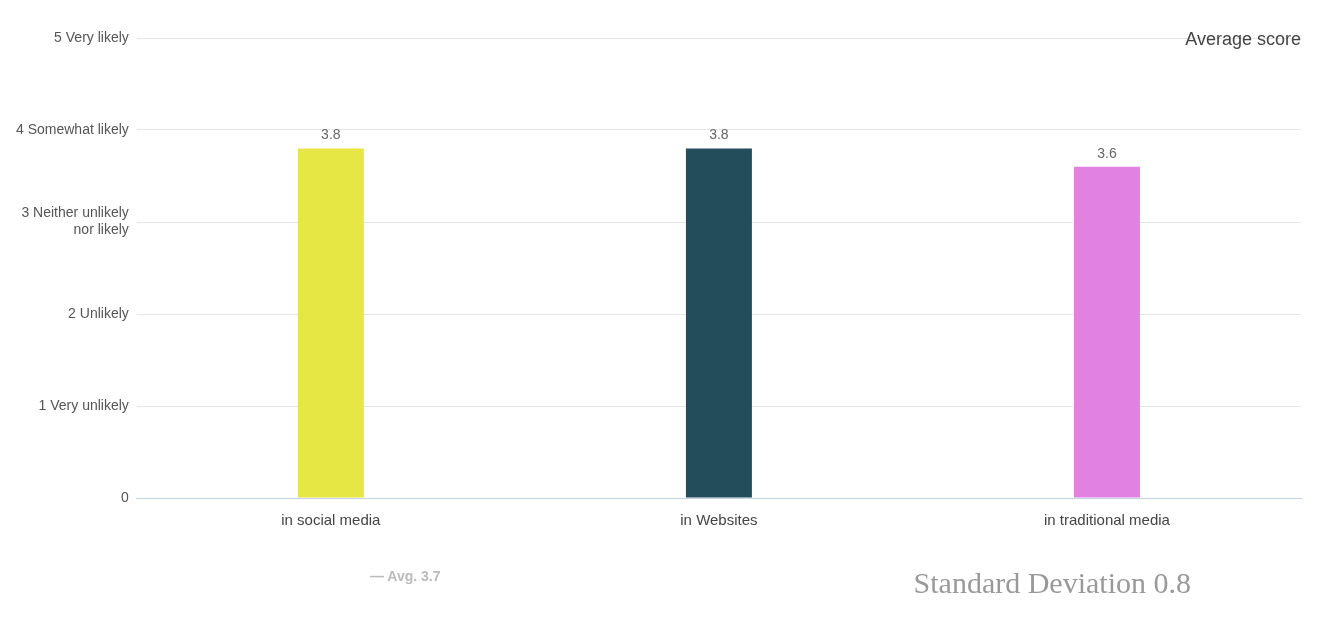 The width and height of the screenshot is (1317, 629). What do you see at coordinates (1107, 152) in the screenshot?
I see `data-label: 3.6` at bounding box center [1107, 152].